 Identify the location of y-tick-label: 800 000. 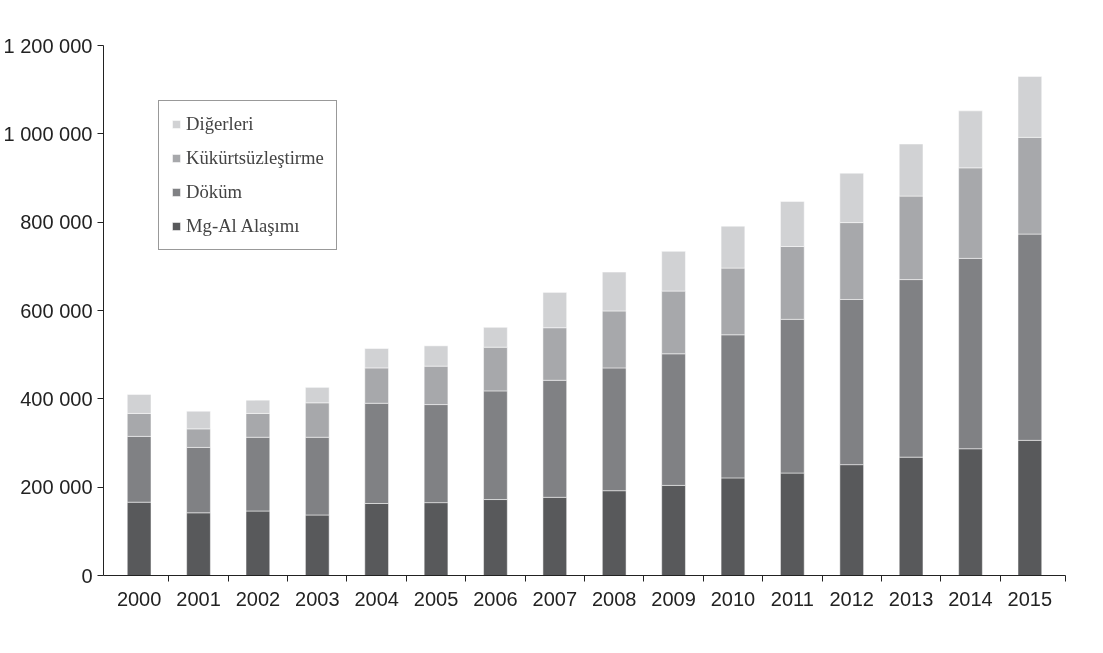
(56, 222).